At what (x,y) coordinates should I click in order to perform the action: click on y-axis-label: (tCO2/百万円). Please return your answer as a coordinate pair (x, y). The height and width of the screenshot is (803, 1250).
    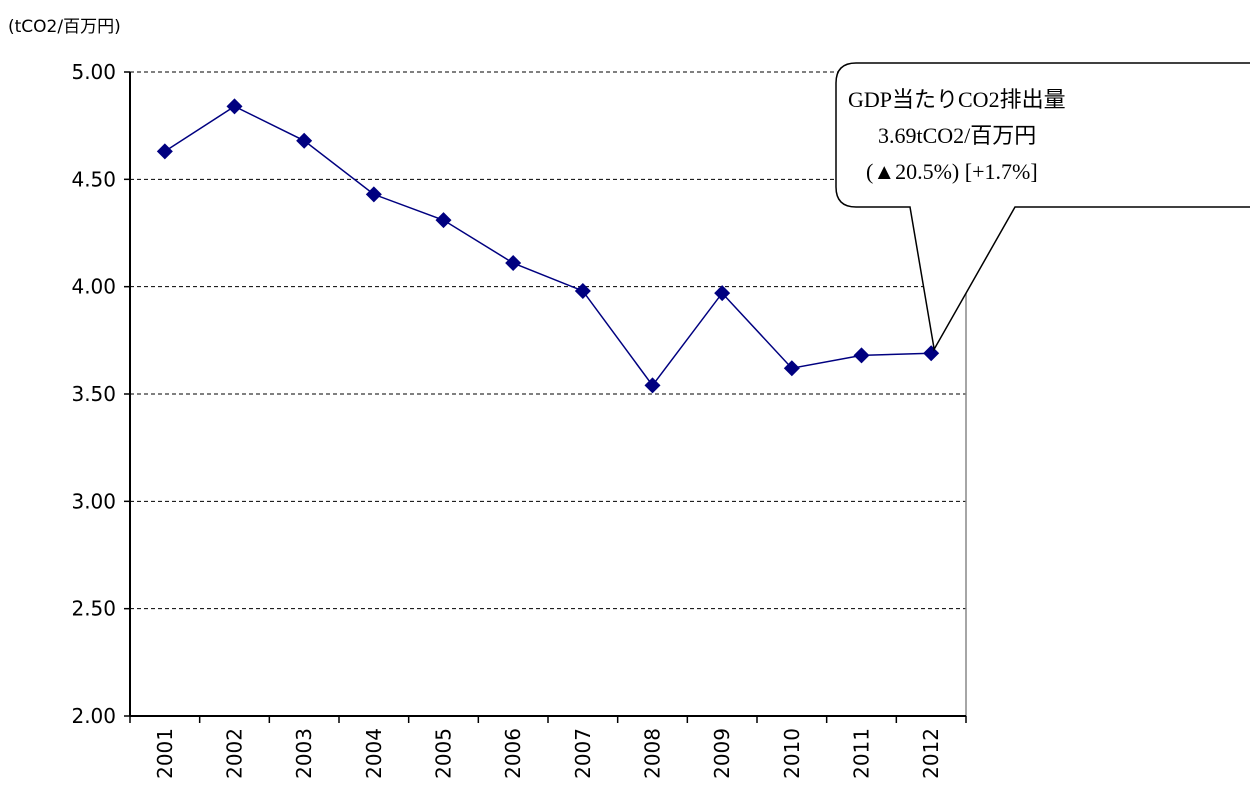
    Looking at the image, I should click on (64, 27).